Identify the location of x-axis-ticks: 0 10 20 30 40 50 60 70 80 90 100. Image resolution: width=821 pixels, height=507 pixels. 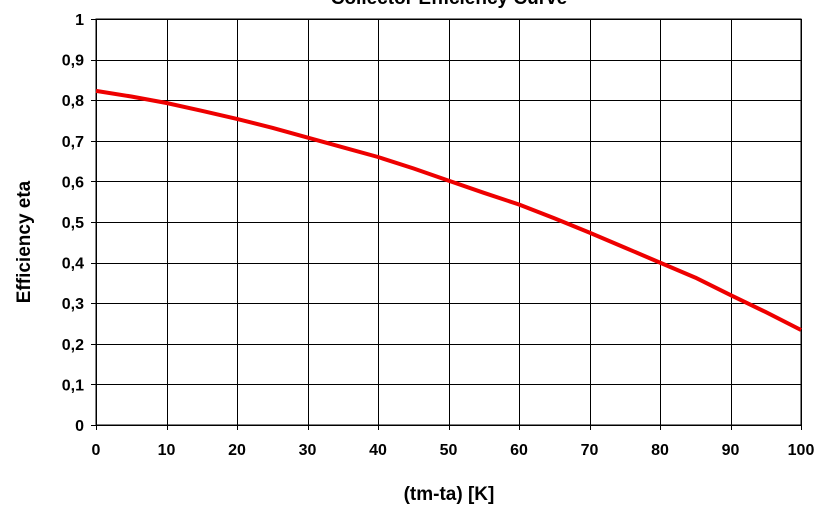
(453, 450).